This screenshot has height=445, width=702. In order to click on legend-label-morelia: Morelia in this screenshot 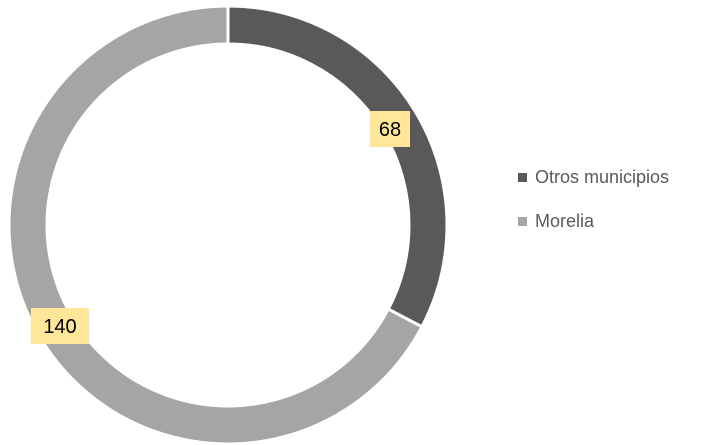, I will do `click(565, 220)`.